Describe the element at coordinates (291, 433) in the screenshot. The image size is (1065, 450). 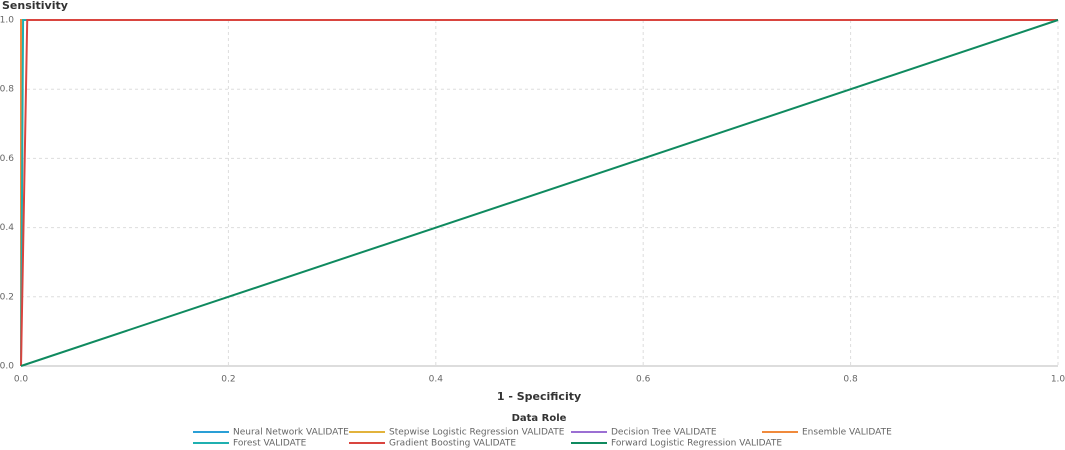
I see `legend-label: Neural Network VALIDATE` at that location.